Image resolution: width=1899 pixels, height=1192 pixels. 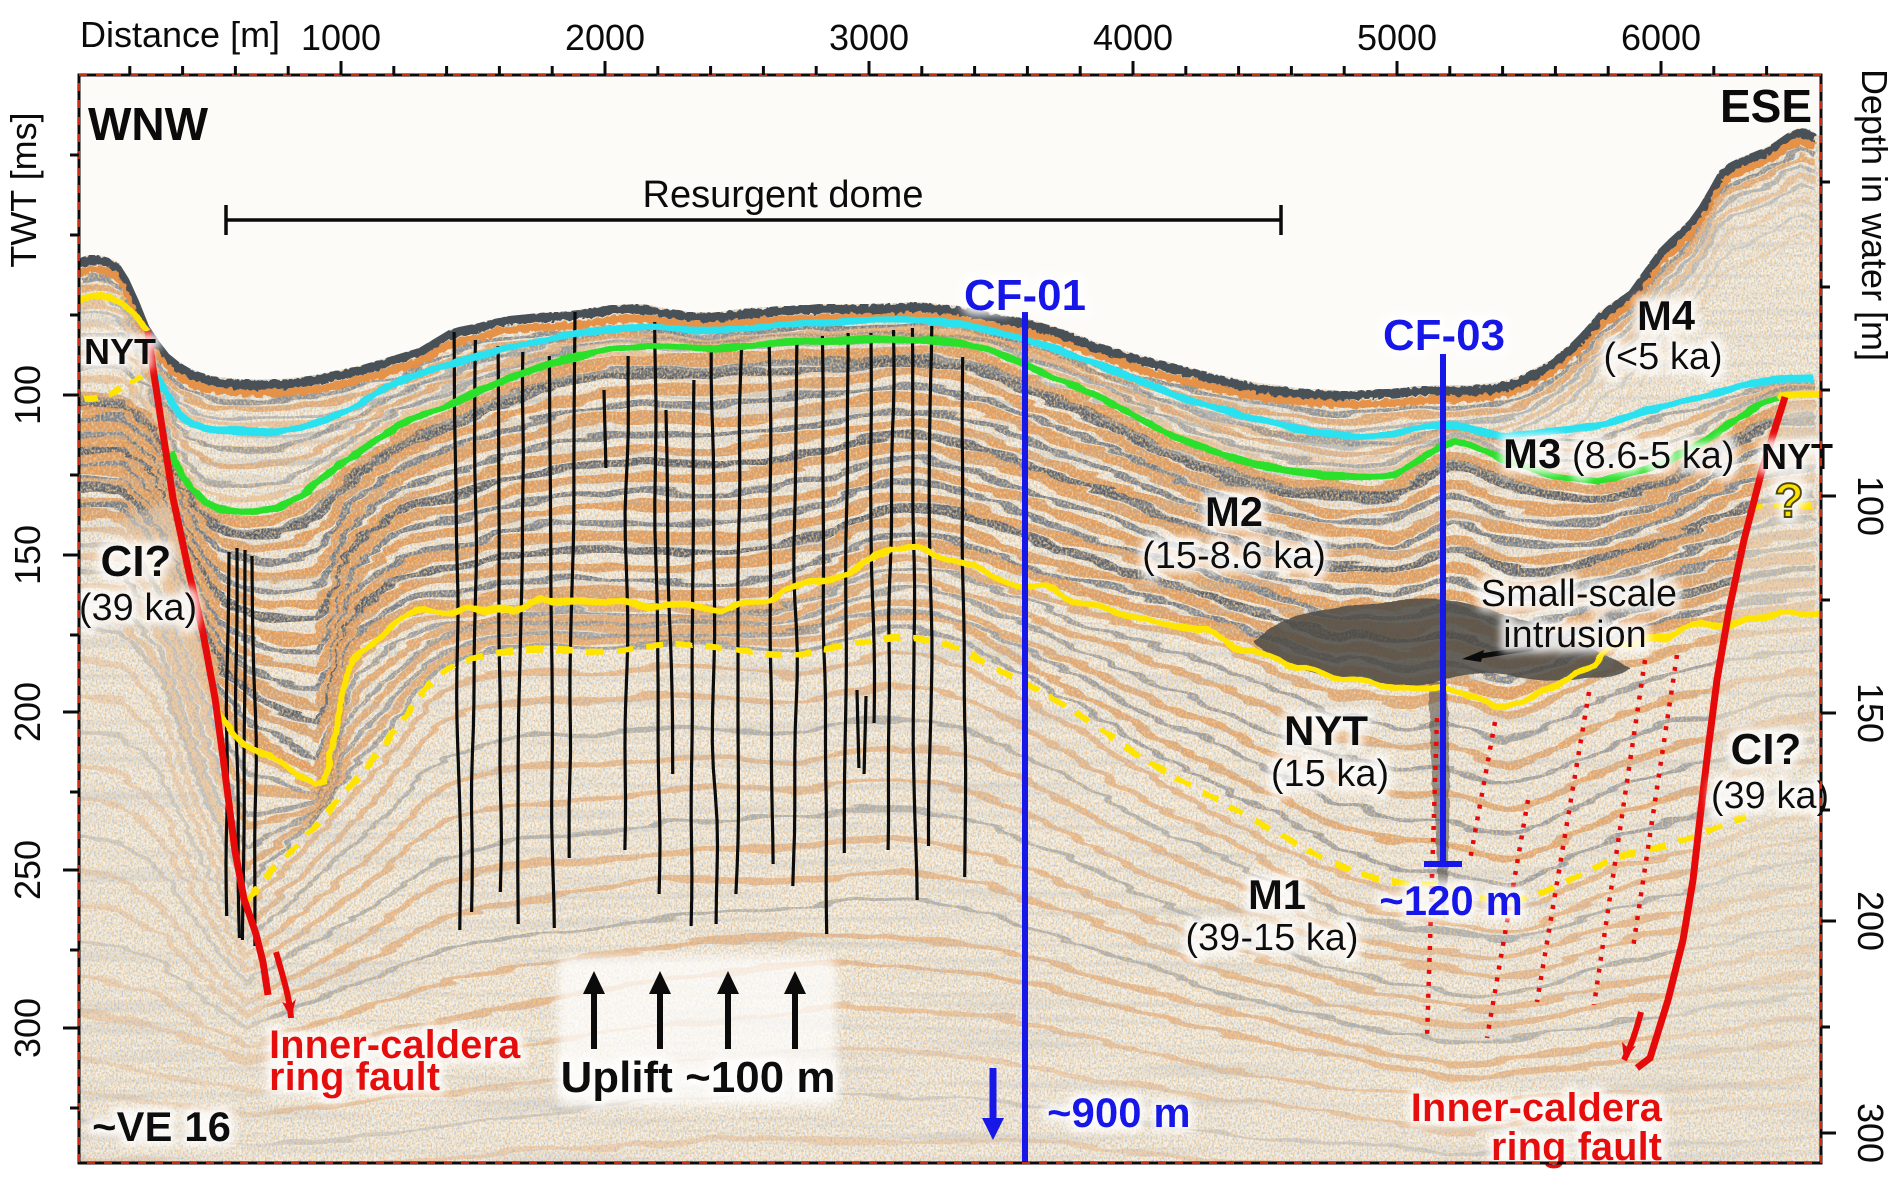 I want to click on svg-text: Uplift ~100 m, so click(x=697, y=1077).